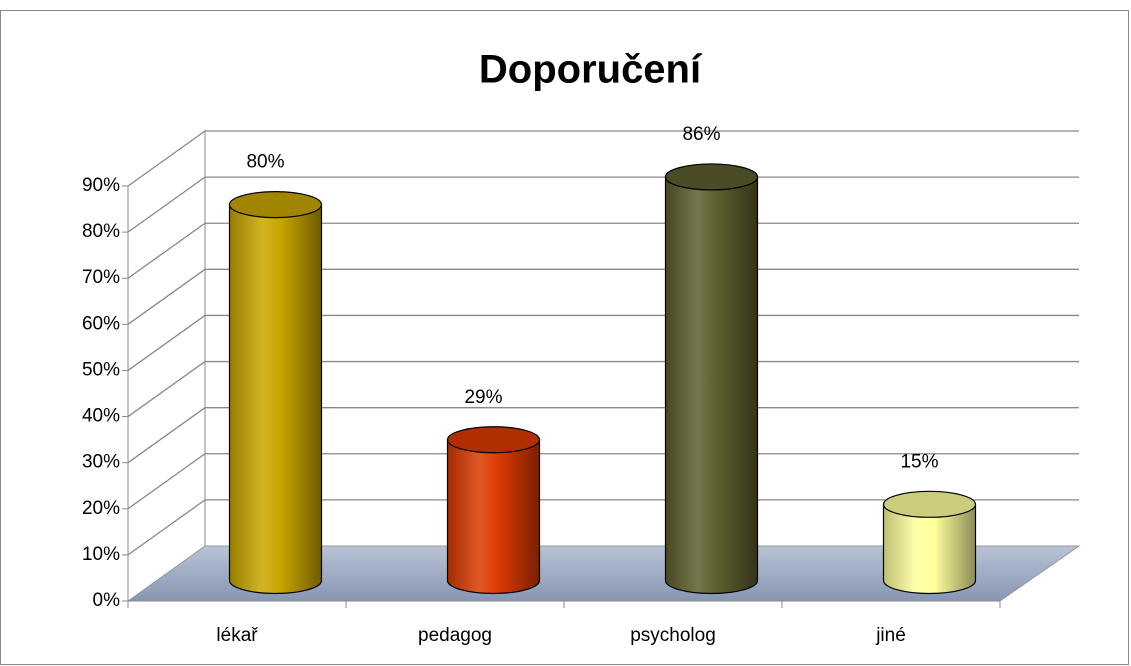  I want to click on y-tick-label: 40%, so click(101, 416).